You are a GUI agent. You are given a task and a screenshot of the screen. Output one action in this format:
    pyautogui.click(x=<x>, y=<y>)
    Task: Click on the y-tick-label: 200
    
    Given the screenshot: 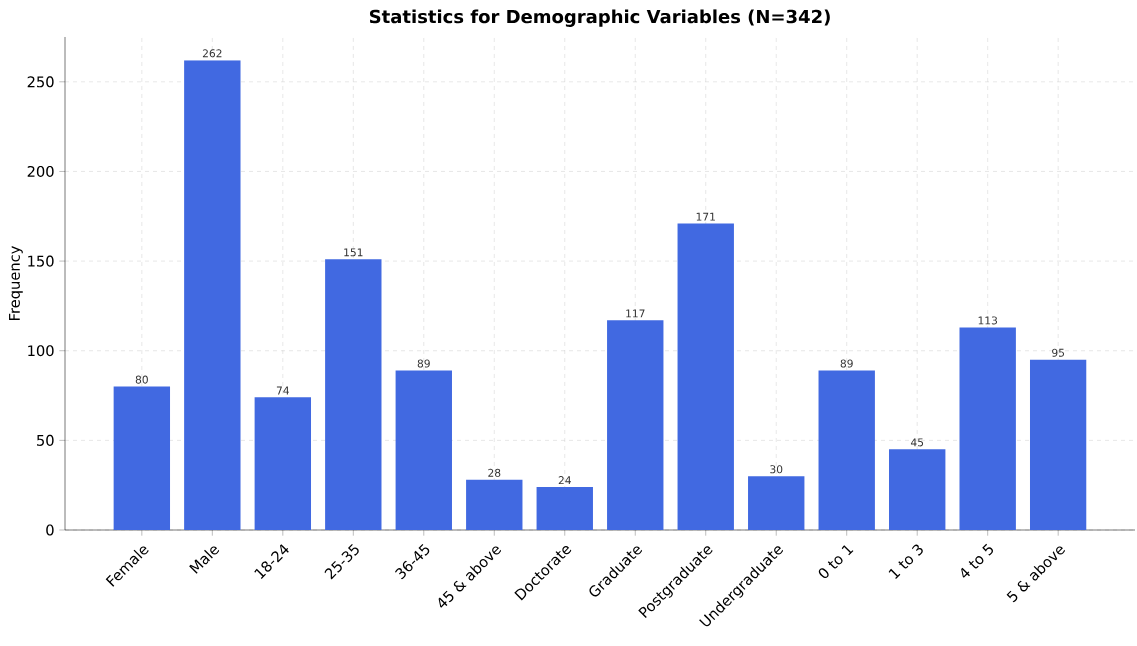 What is the action you would take?
    pyautogui.click(x=40, y=171)
    